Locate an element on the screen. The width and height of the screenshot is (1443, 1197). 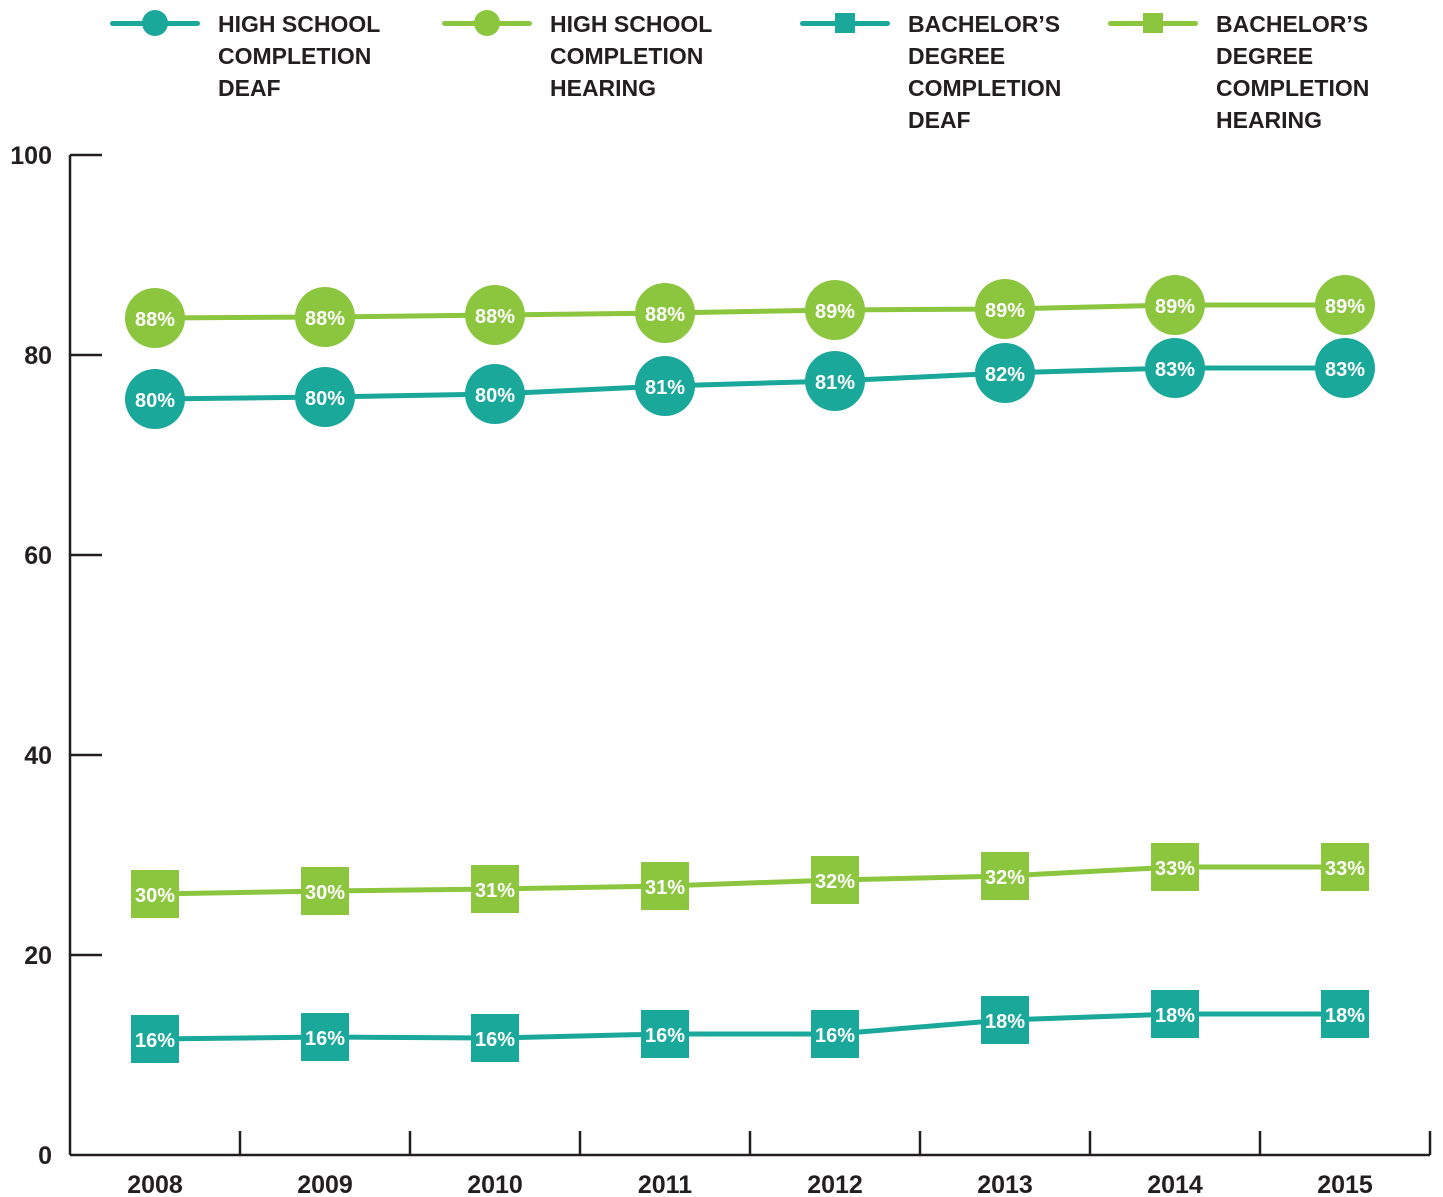
x-tick-label: 2012 is located at coordinates (835, 1184).